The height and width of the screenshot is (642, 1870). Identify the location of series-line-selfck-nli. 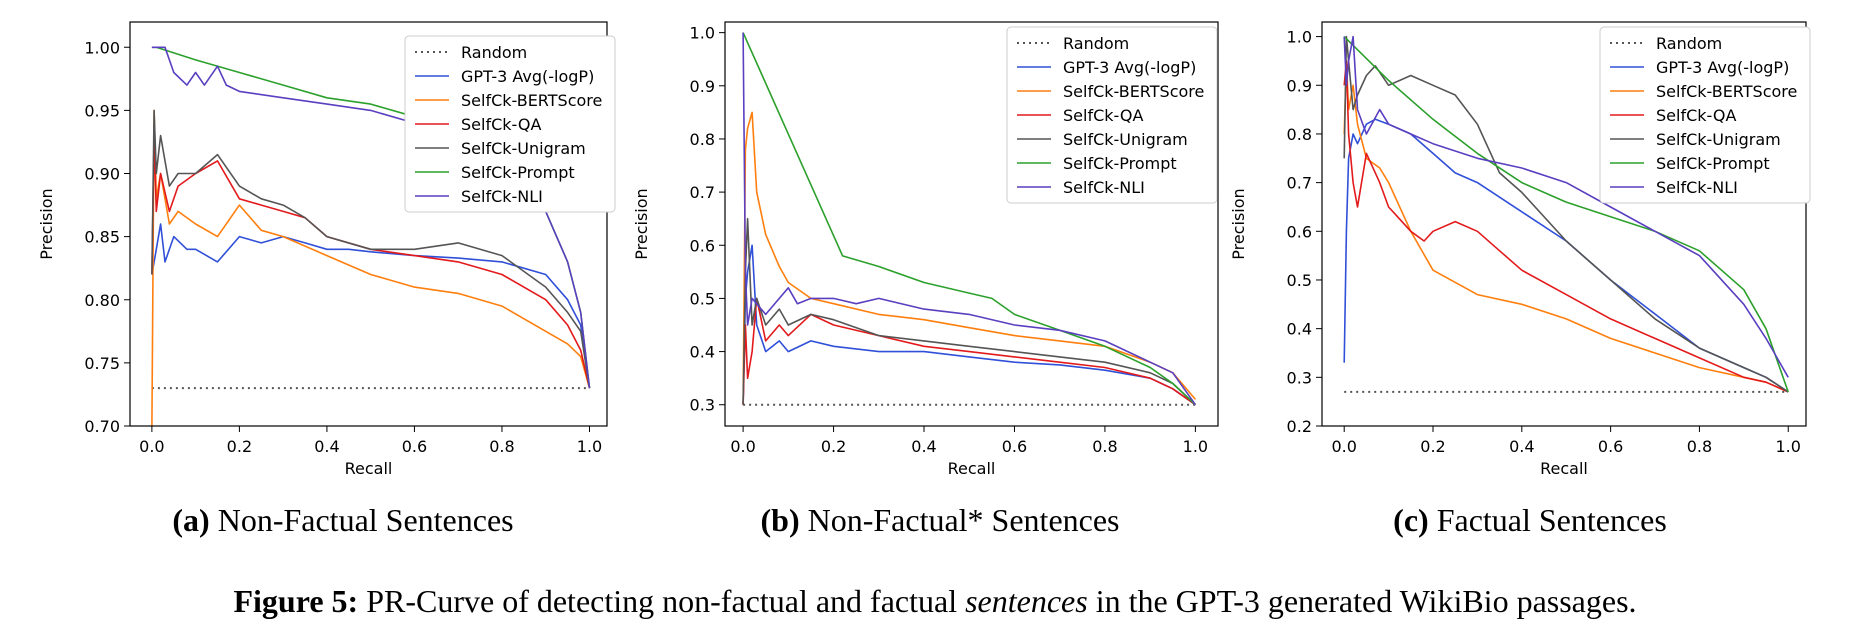
(1566, 206).